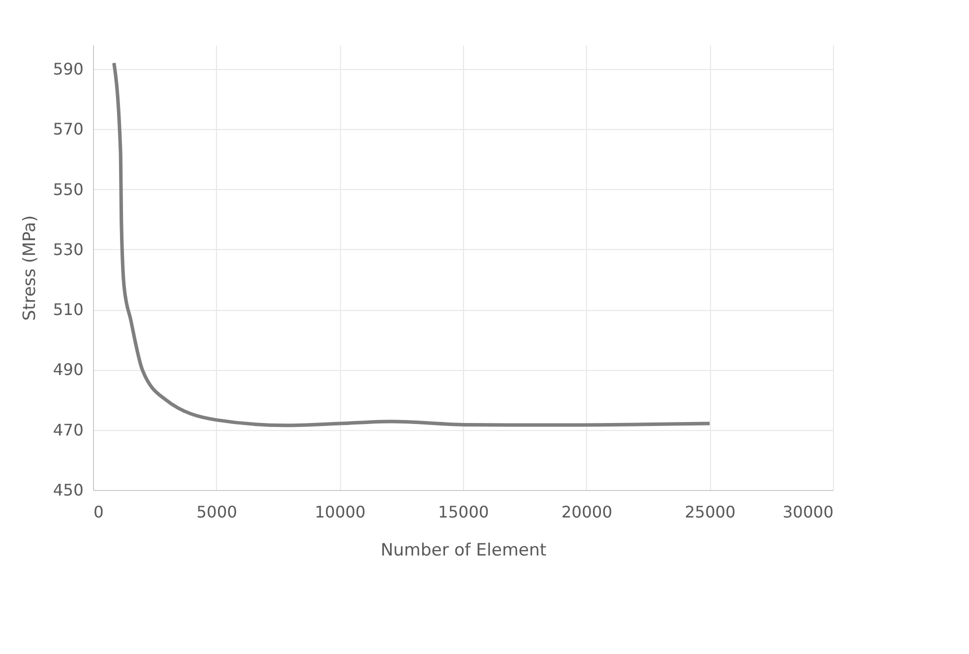  Describe the element at coordinates (586, 512) in the screenshot. I see `x-tick-label: 20000` at that location.